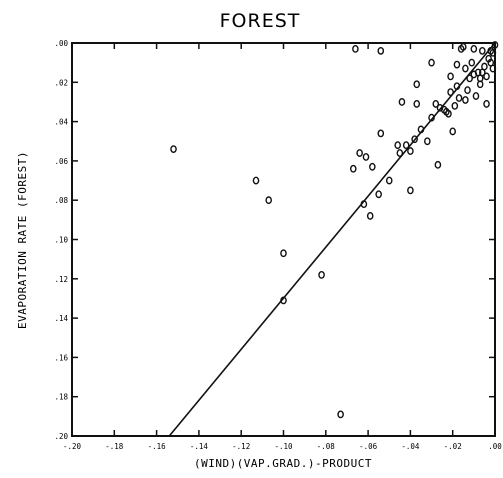 This screenshot has height=478, width=503. I want to click on y-tick-label: .08, so click(61, 200).